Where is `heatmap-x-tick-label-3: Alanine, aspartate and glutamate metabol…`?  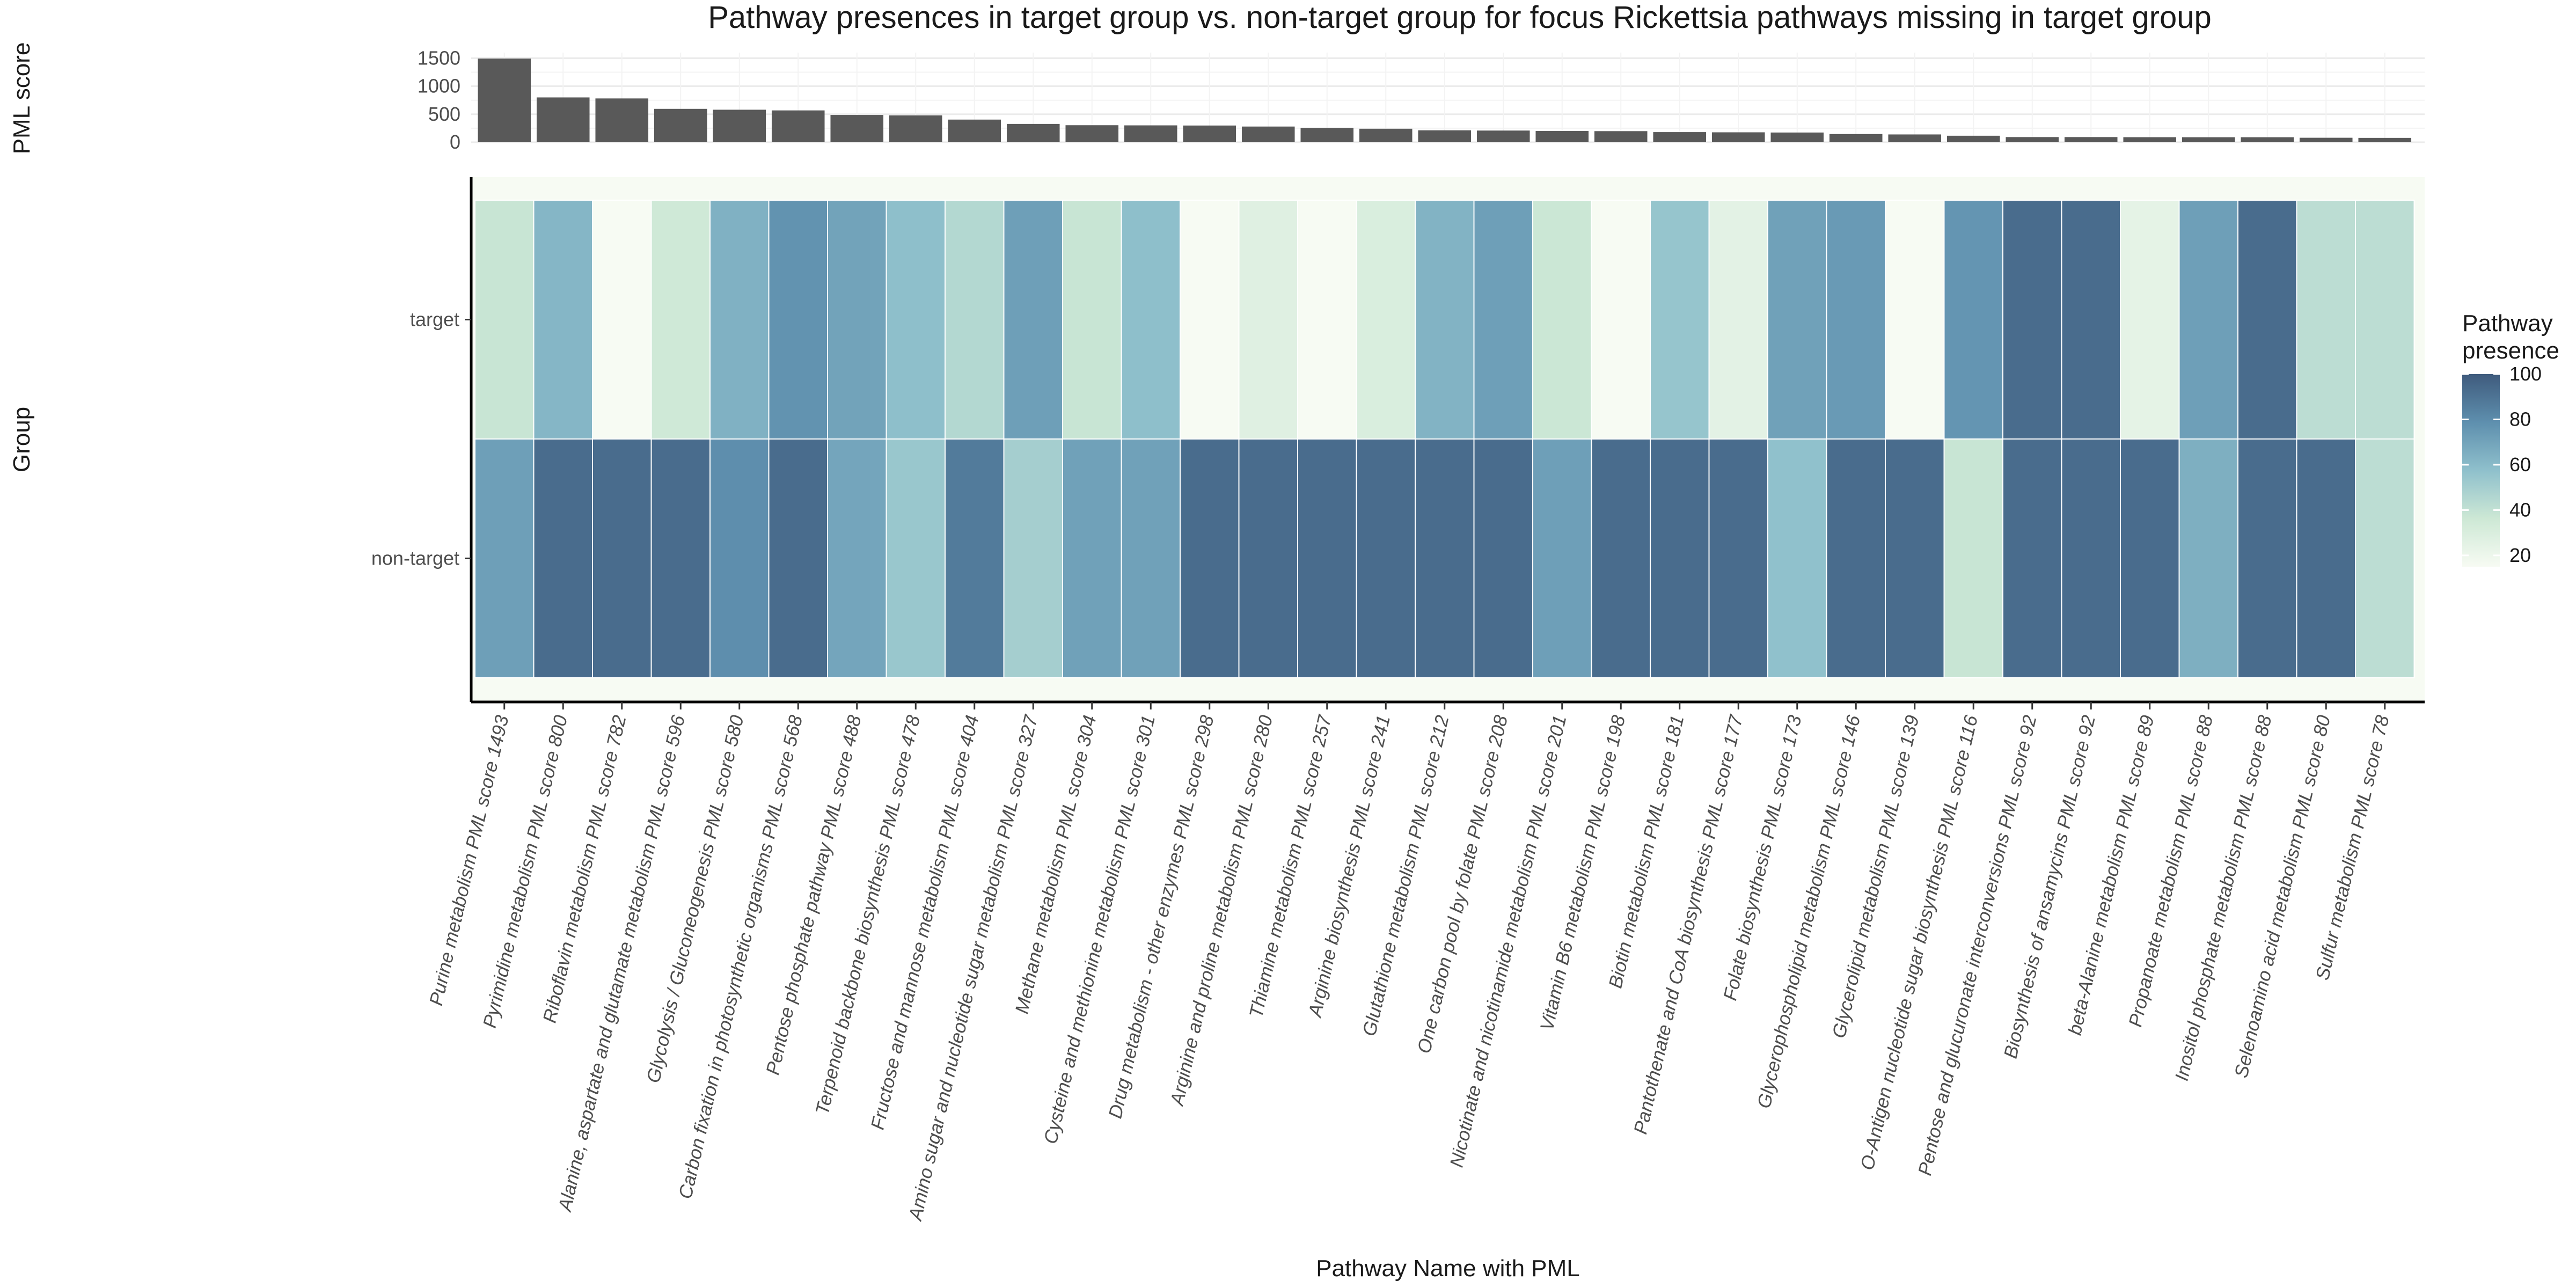 heatmap-x-tick-label-3: Alanine, aspartate and glutamate metabol… is located at coordinates (622, 963).